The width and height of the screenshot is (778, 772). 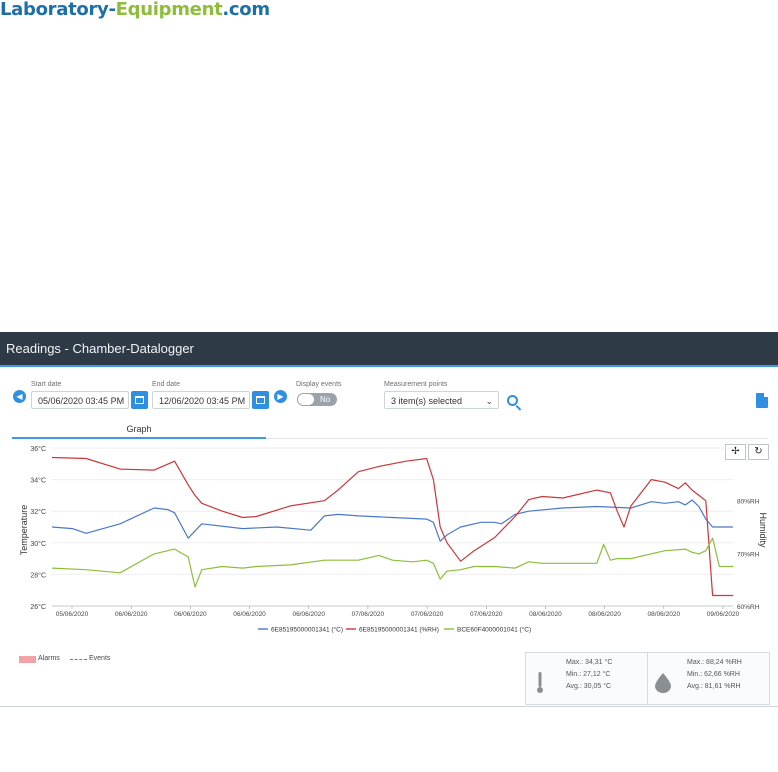 What do you see at coordinates (763, 530) in the screenshot?
I see `y2-axis-label: Humidity` at bounding box center [763, 530].